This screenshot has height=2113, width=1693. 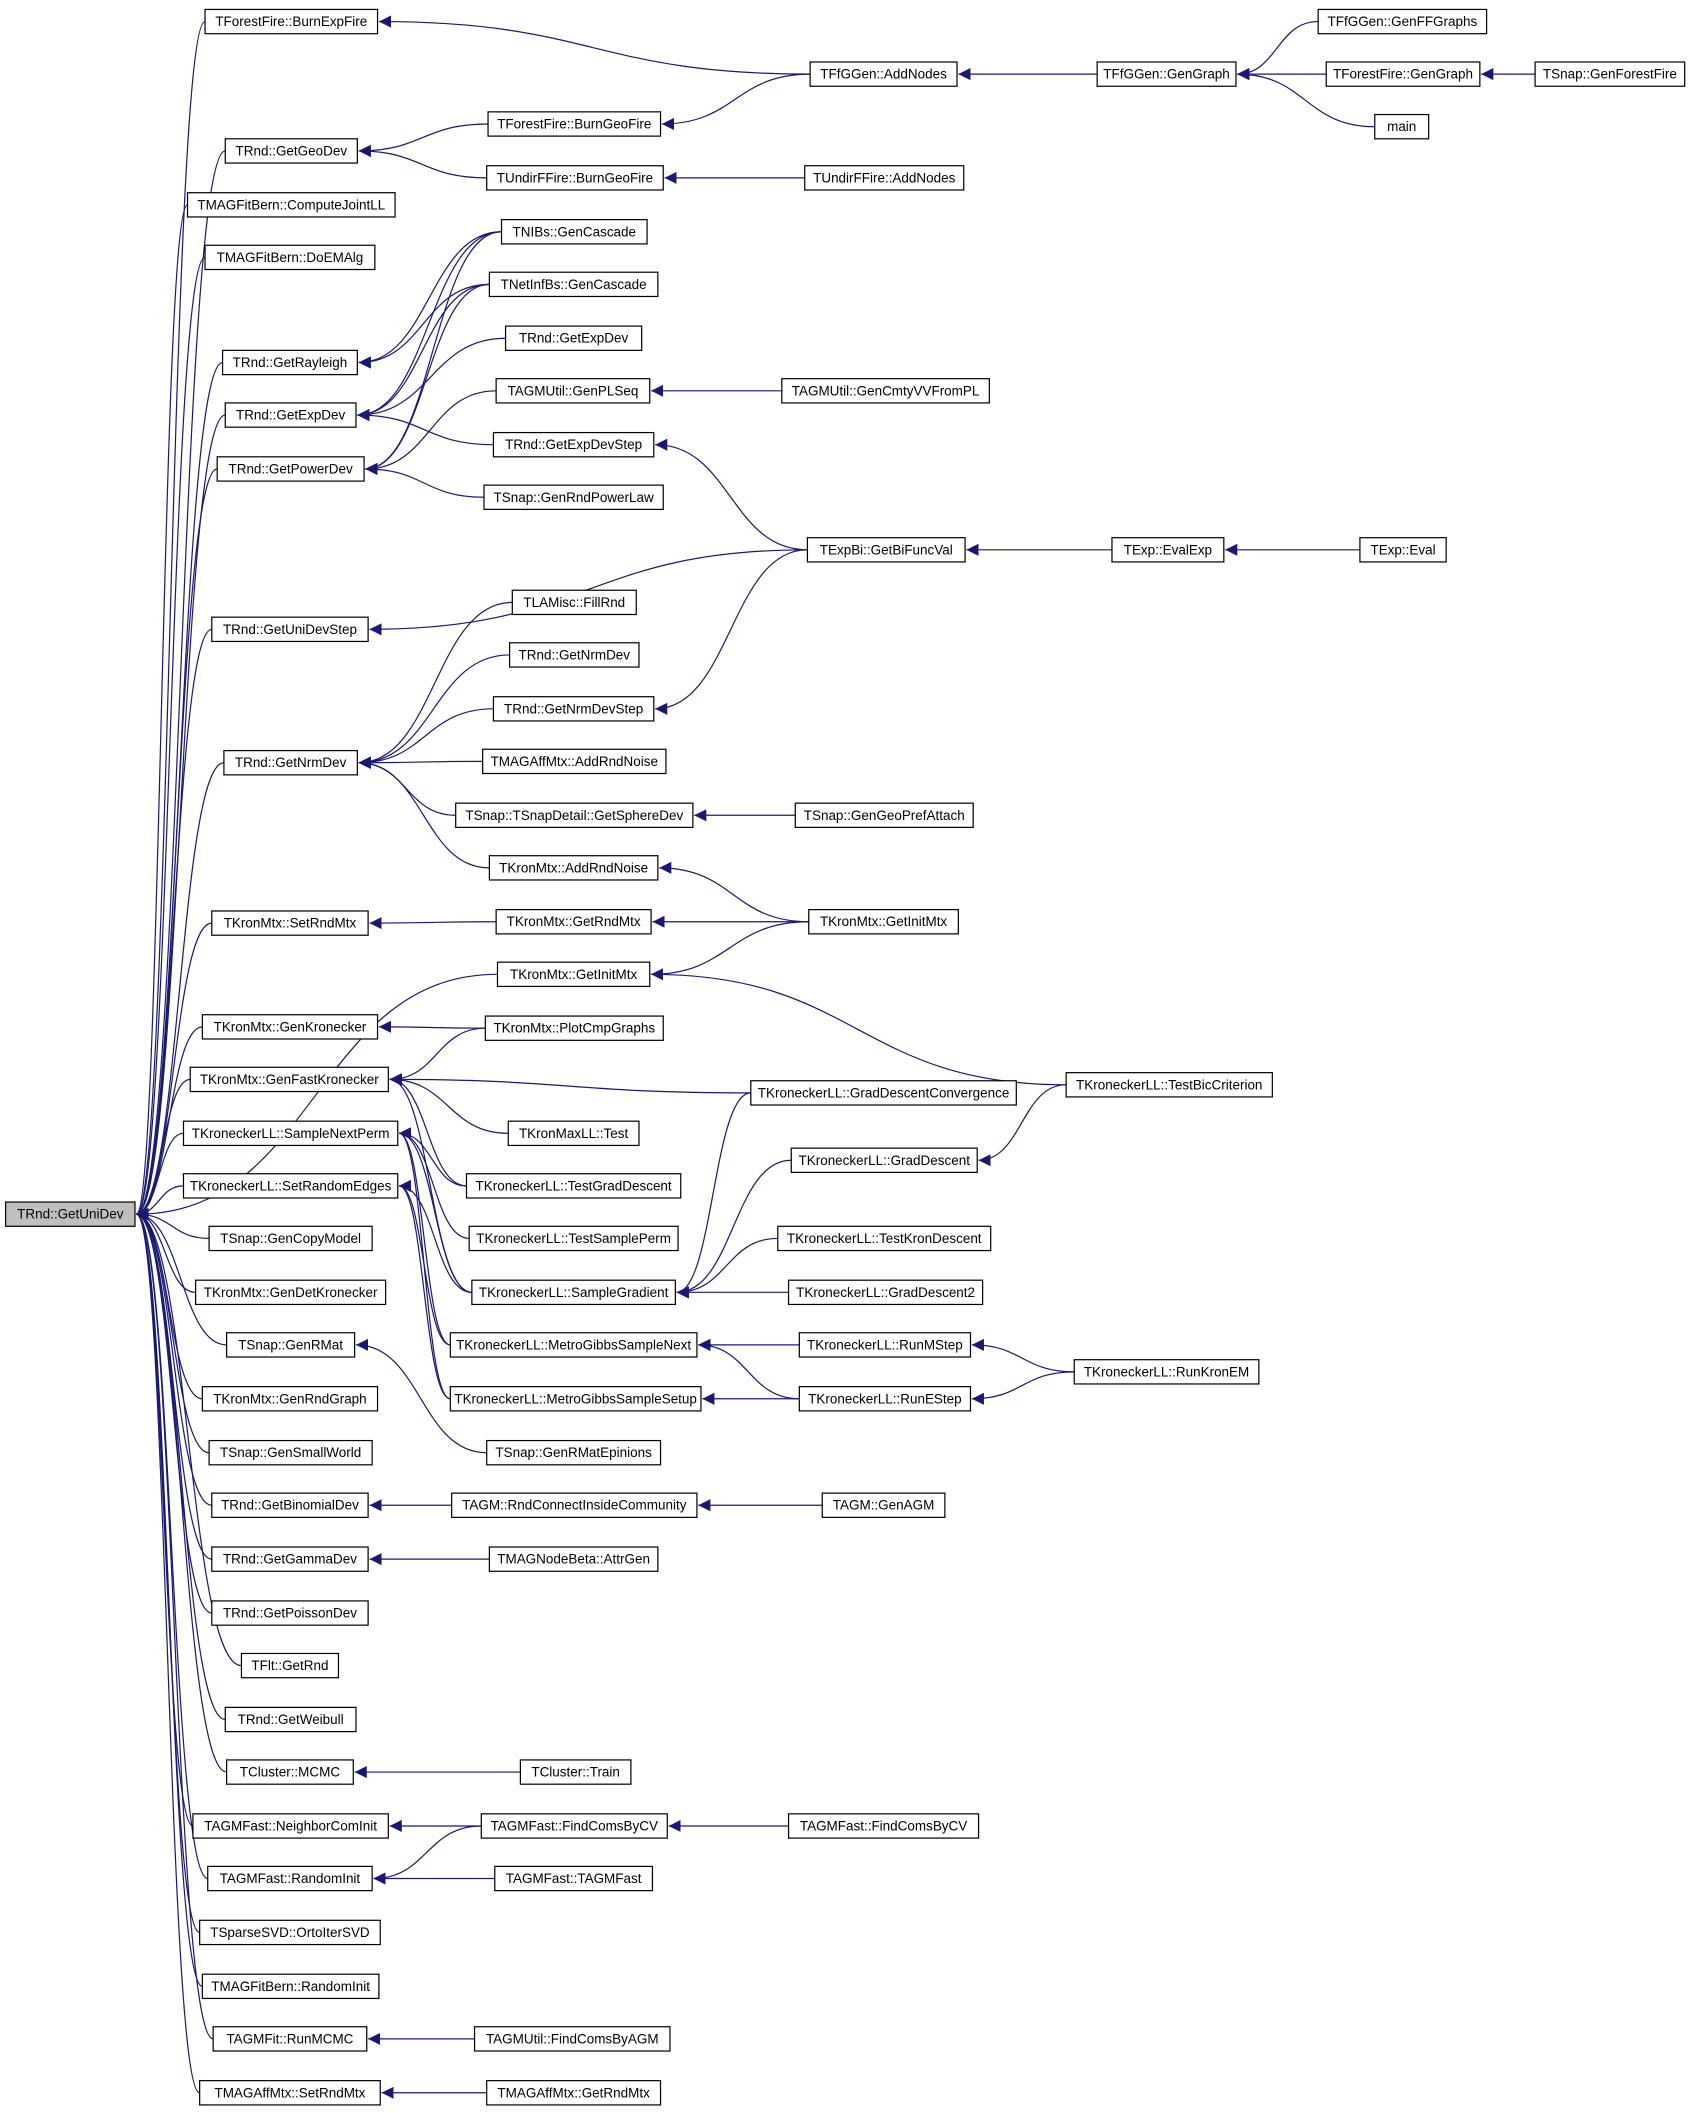 What do you see at coordinates (290, 1559) in the screenshot?
I see `node-label: TRnd::GetGammaDev` at bounding box center [290, 1559].